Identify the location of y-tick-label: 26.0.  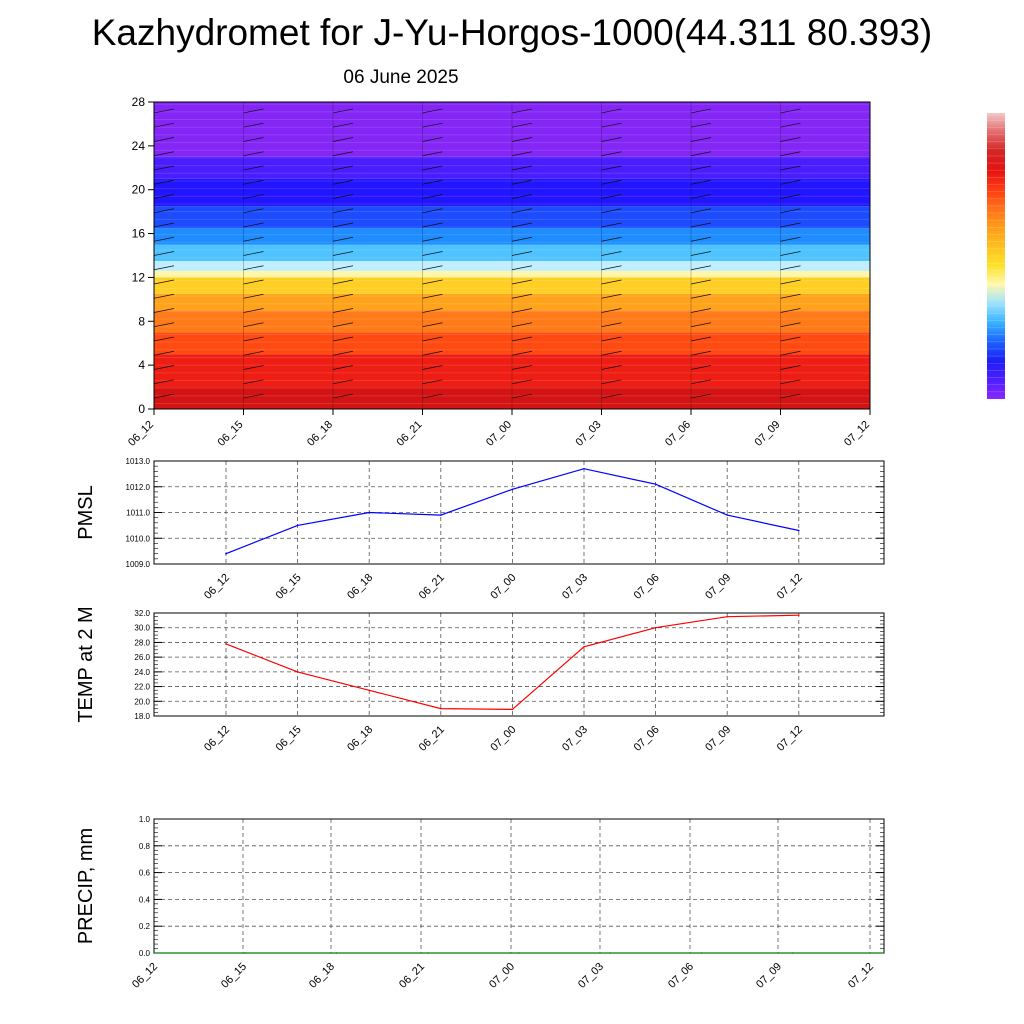
(142, 657).